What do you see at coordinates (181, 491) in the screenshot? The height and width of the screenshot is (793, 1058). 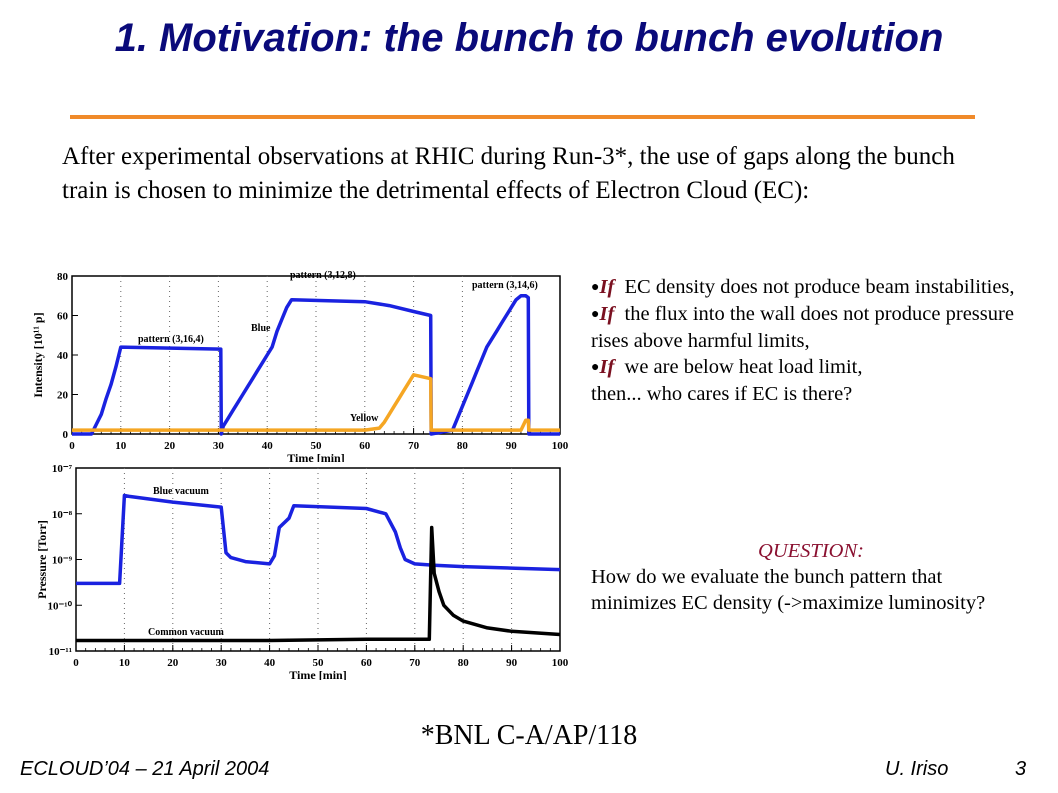 I see `chart-annotation: Blue vacuum` at bounding box center [181, 491].